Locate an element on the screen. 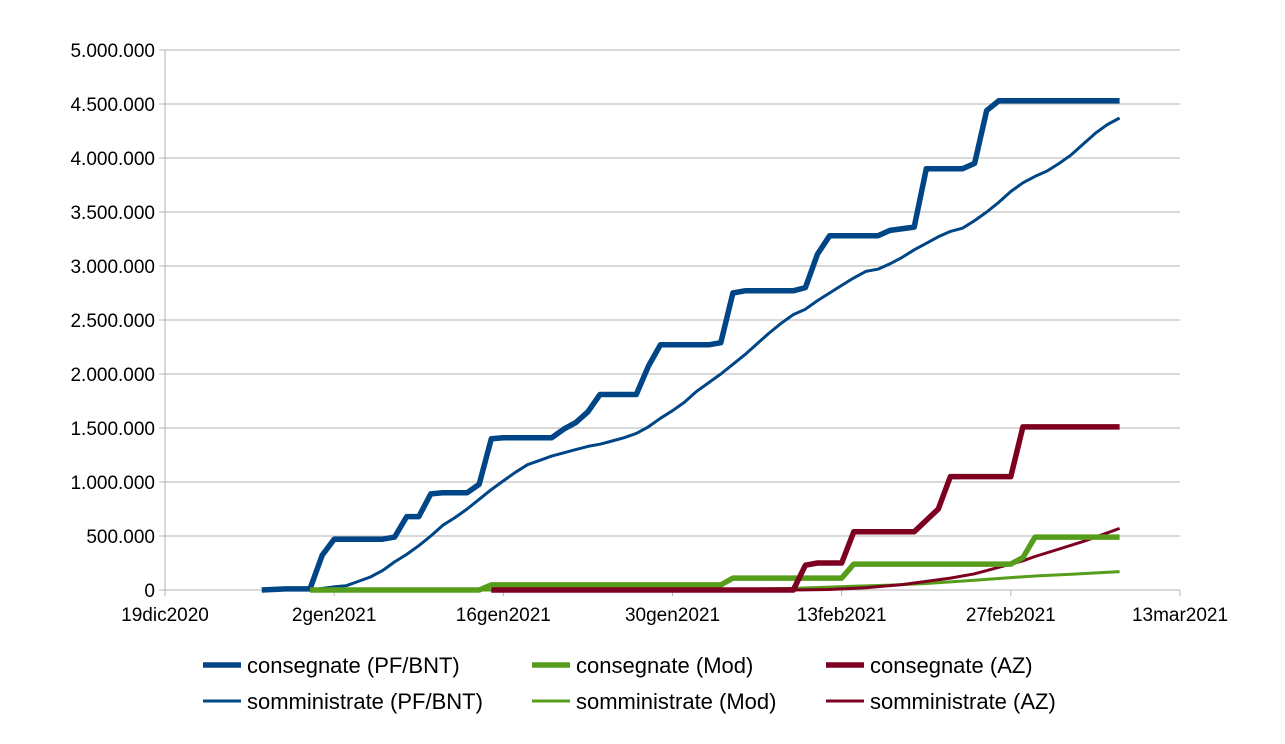 This screenshot has height=744, width=1285. y-tick-label: 4.500.000 is located at coordinates (112, 105).